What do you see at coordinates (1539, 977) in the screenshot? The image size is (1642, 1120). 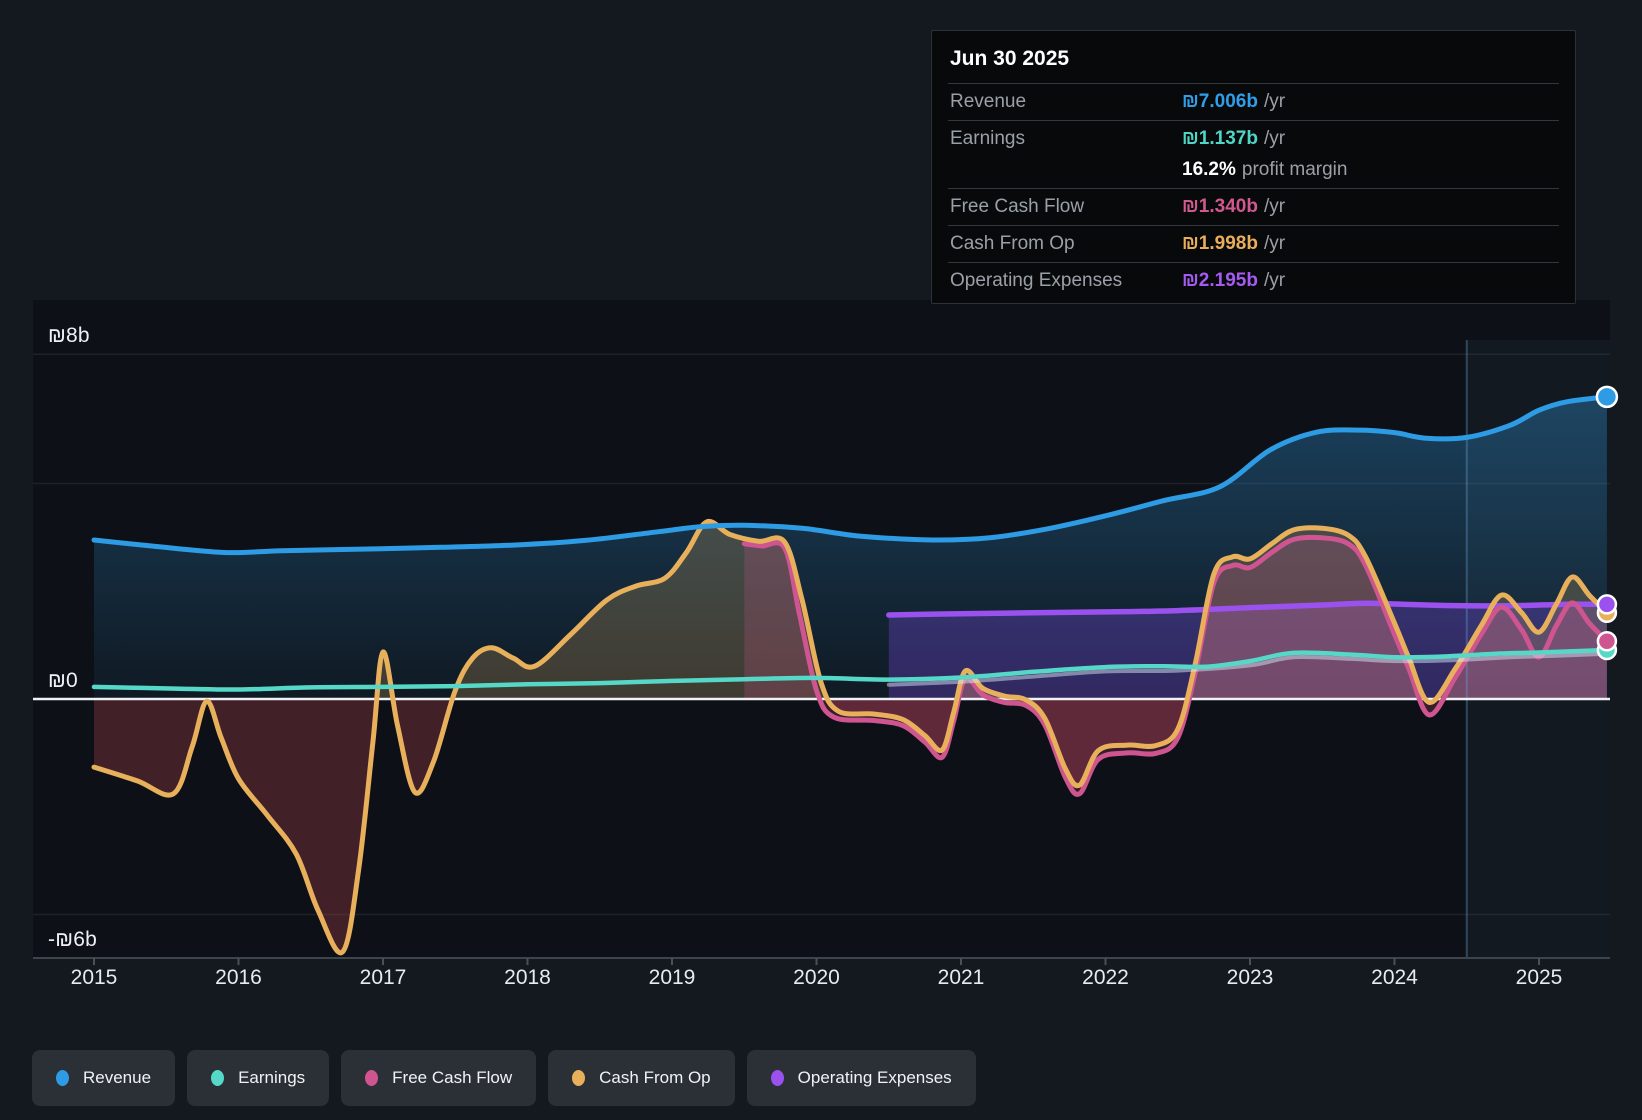 I see `x-axis-label-2025: 2025` at bounding box center [1539, 977].